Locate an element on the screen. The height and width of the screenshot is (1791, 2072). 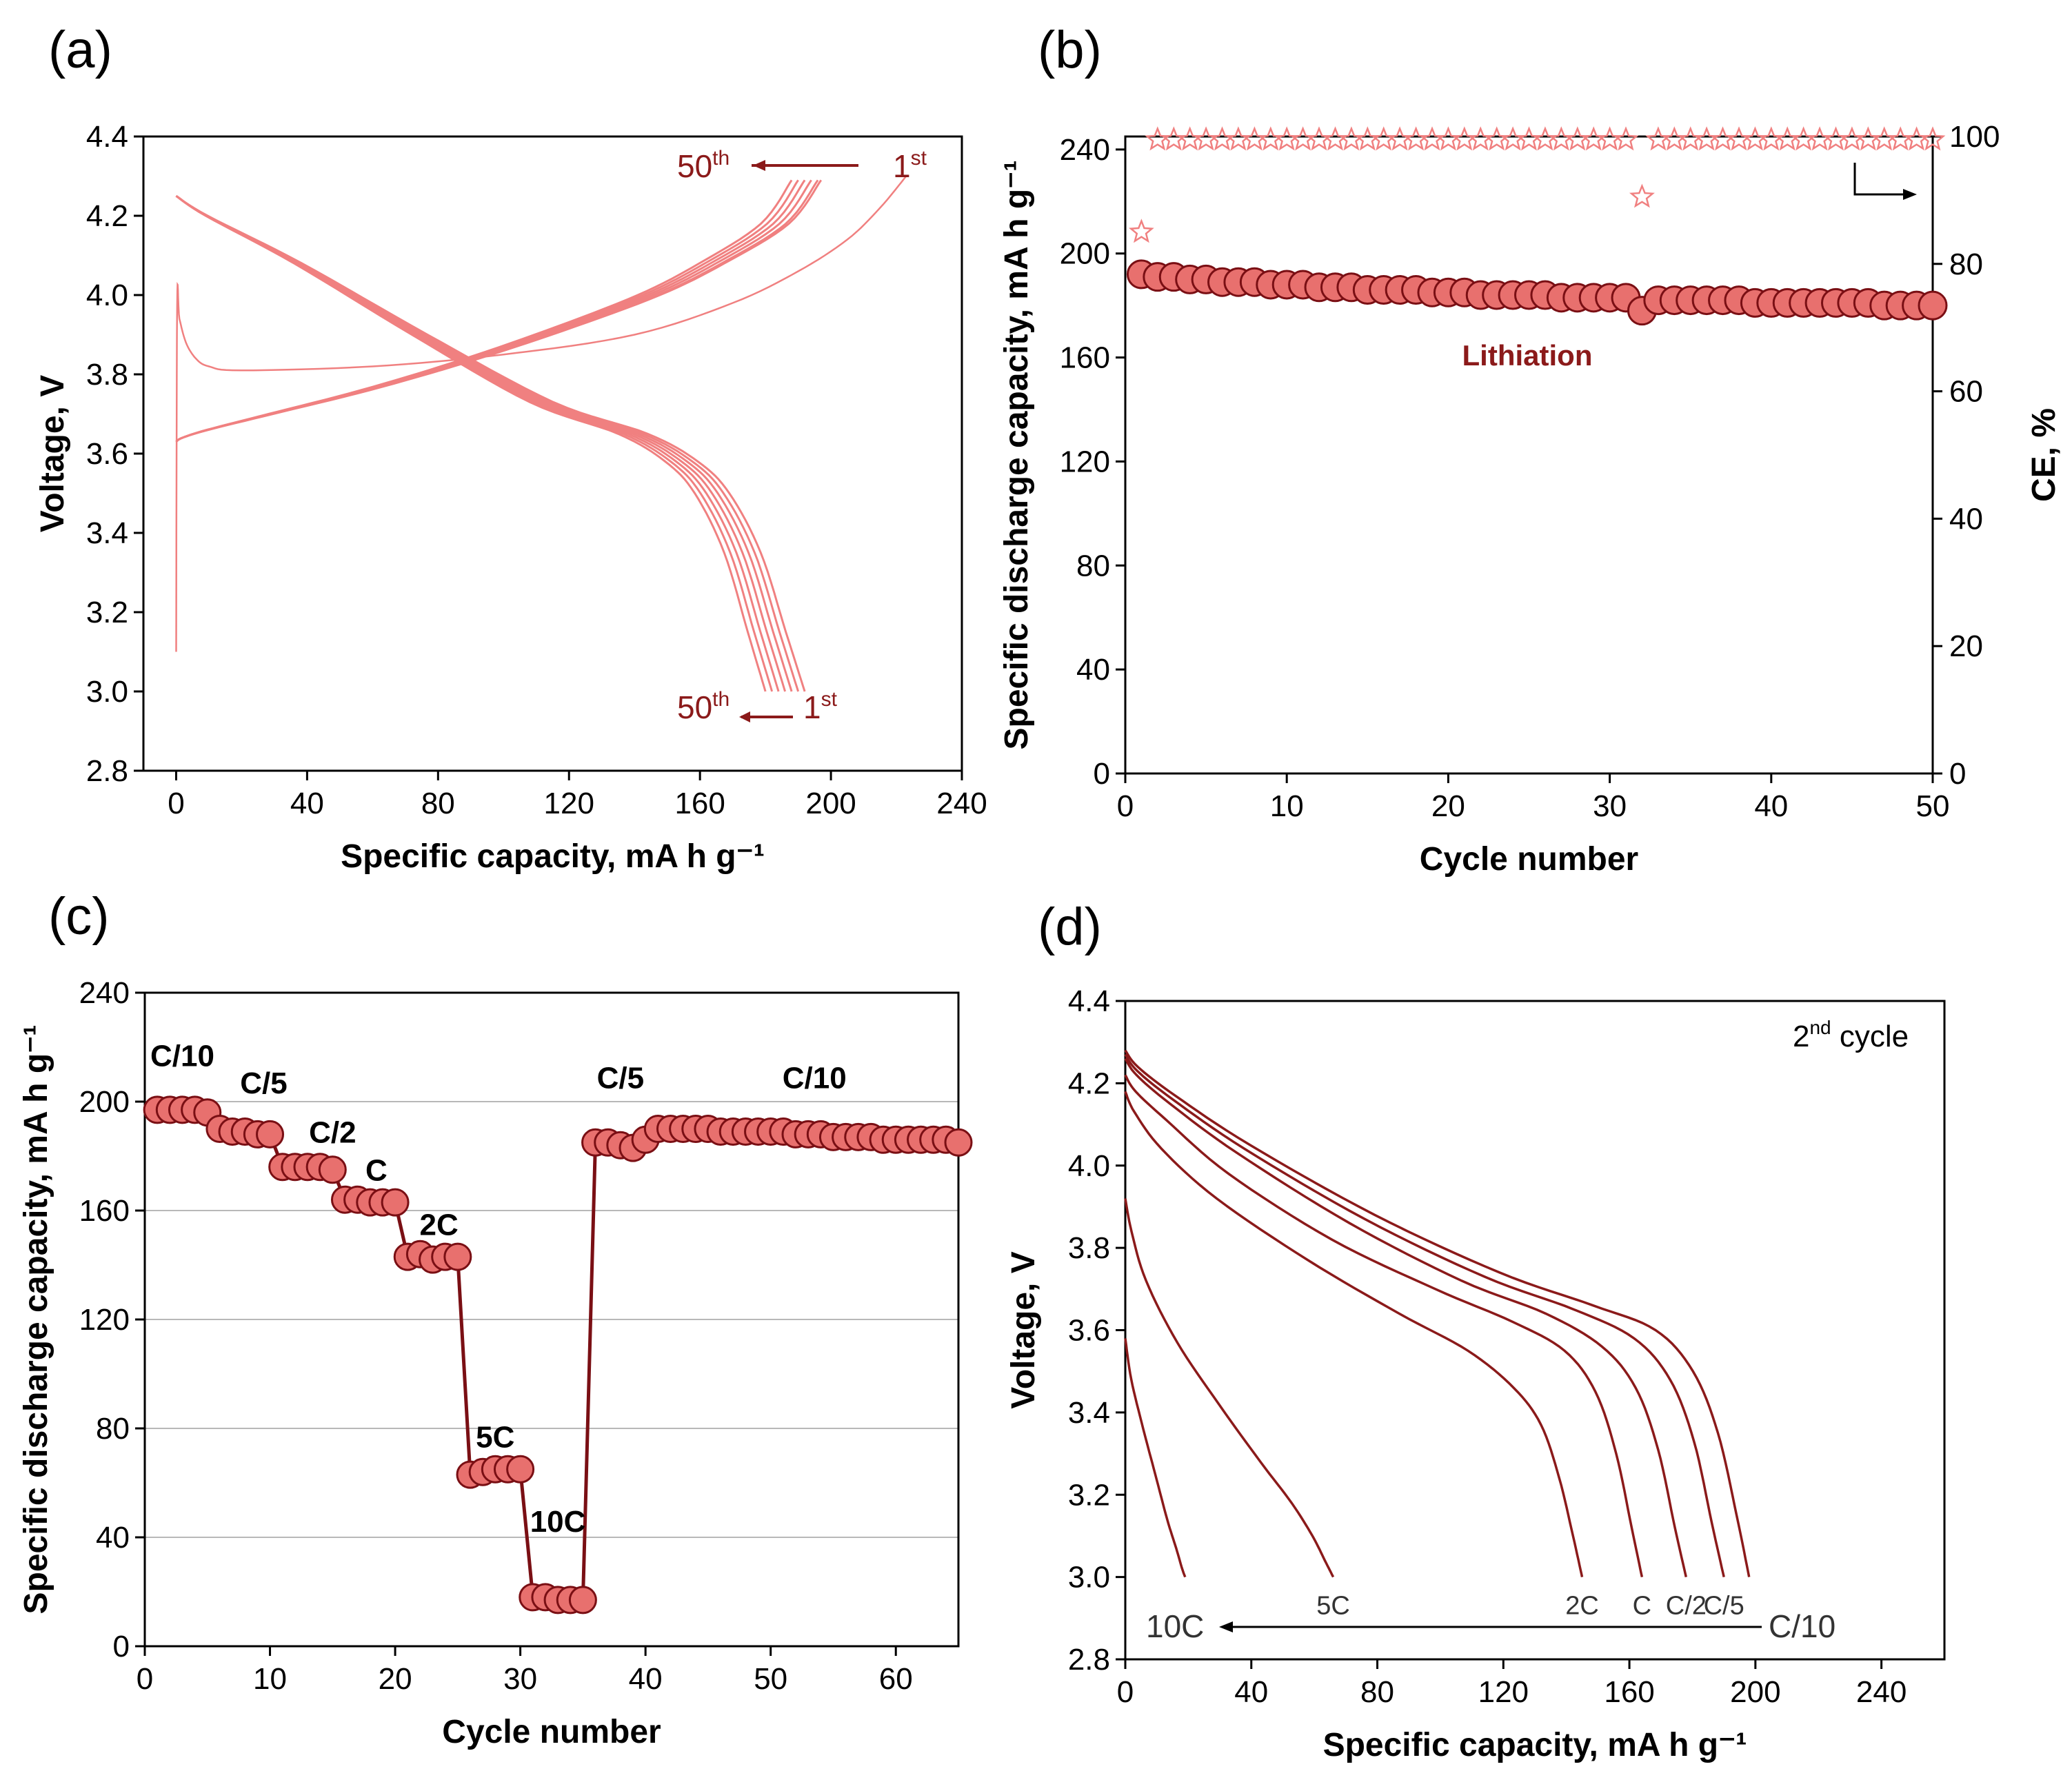
x-tick-label: 50 is located at coordinates (1933, 806).